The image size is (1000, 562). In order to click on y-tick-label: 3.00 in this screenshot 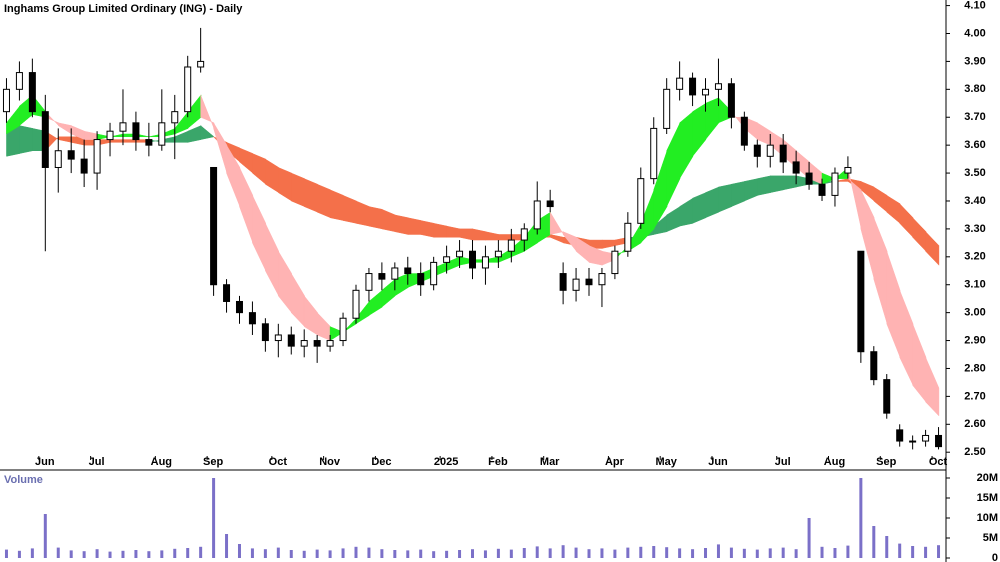, I will do `click(974, 313)`.